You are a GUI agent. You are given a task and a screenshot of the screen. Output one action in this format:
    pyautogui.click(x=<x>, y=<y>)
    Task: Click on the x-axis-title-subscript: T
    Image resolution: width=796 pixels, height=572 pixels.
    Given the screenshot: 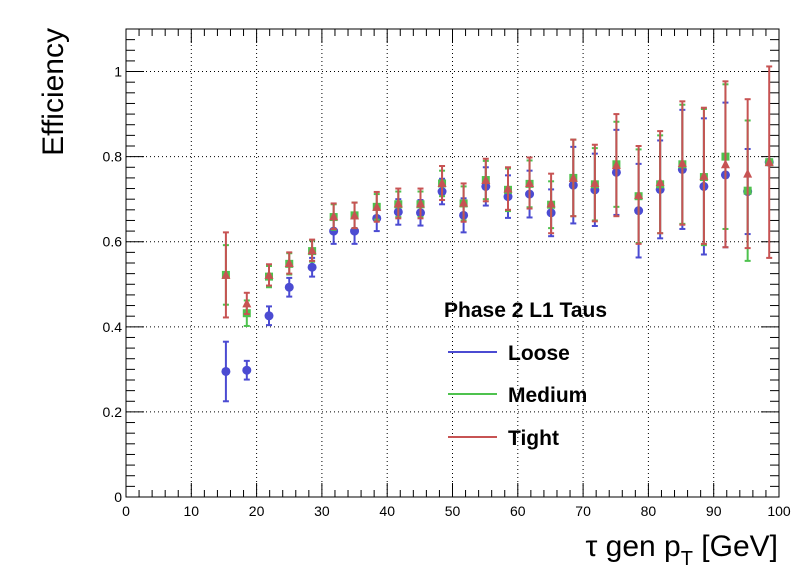 What is the action you would take?
    pyautogui.click(x=687, y=559)
    